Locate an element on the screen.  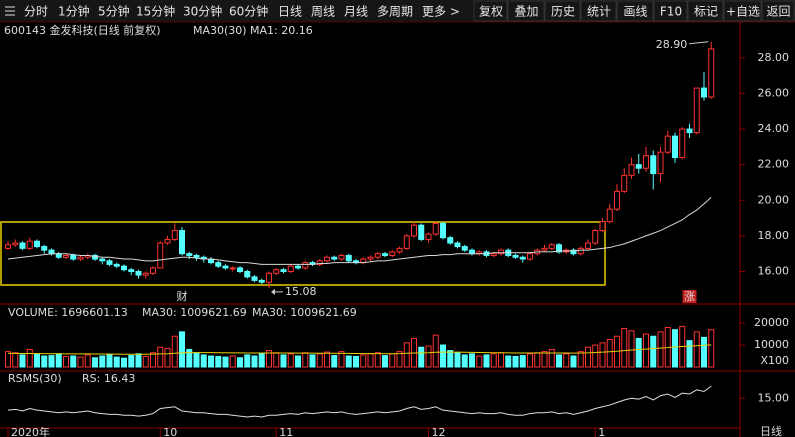
indicator-value: MA1: 20.16 is located at coordinates (281, 30).